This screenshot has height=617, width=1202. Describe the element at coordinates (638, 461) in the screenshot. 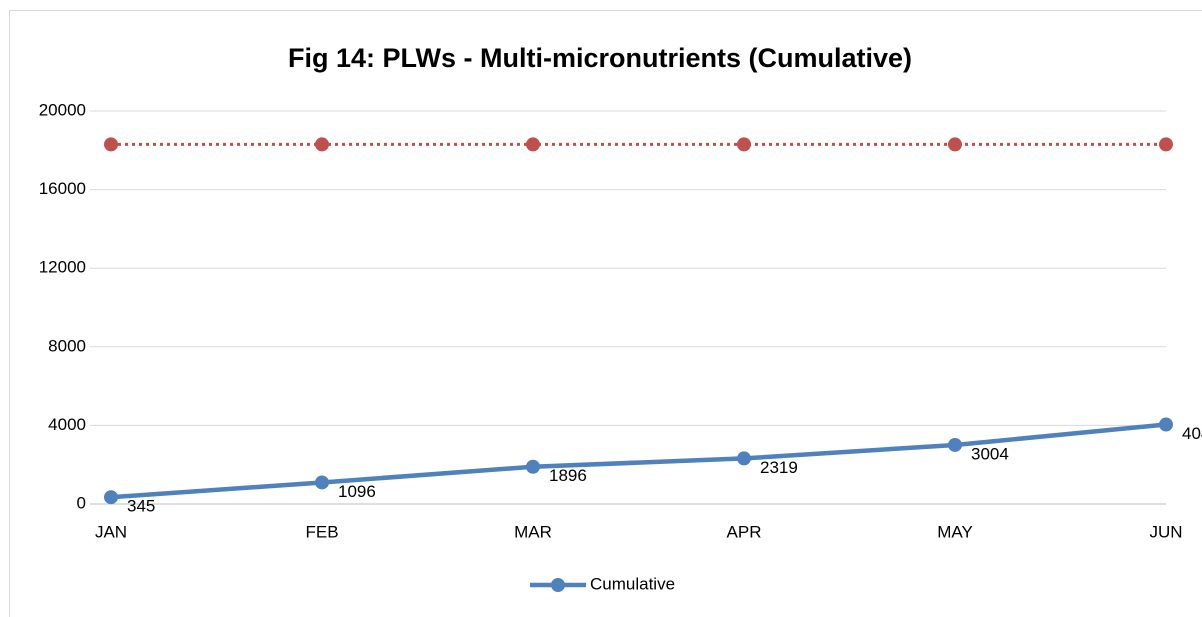

I see `series-line` at that location.